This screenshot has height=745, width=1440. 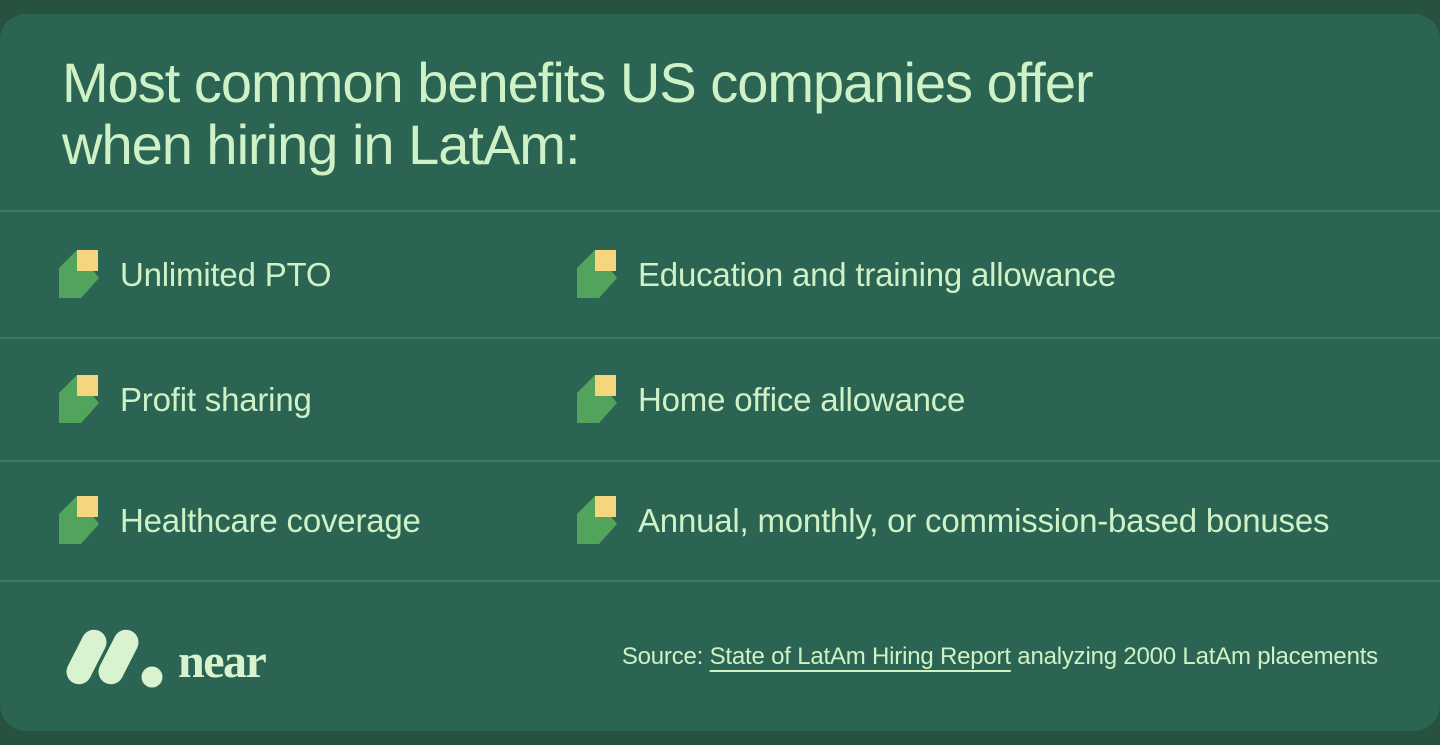 What do you see at coordinates (164, 657) in the screenshot?
I see `near-logo: near` at bounding box center [164, 657].